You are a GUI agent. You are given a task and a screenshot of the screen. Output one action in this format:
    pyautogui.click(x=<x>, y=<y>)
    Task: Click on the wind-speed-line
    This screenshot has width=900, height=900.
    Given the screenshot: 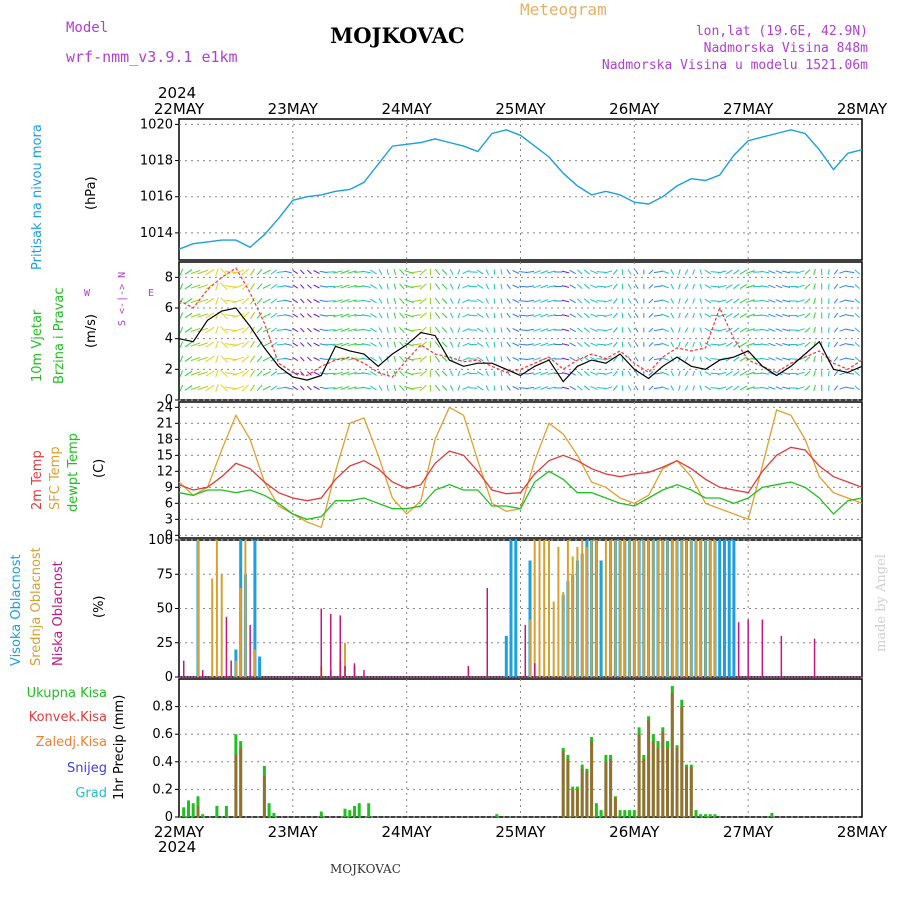 What is the action you would take?
    pyautogui.click(x=520, y=345)
    